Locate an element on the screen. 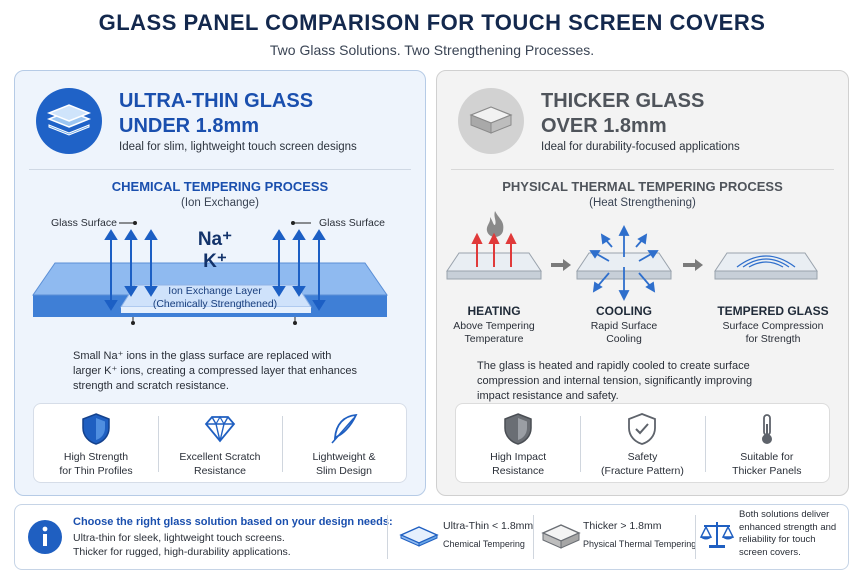 The height and width of the screenshot is (579, 864). step-line: Surface Compression is located at coordinates (773, 326).